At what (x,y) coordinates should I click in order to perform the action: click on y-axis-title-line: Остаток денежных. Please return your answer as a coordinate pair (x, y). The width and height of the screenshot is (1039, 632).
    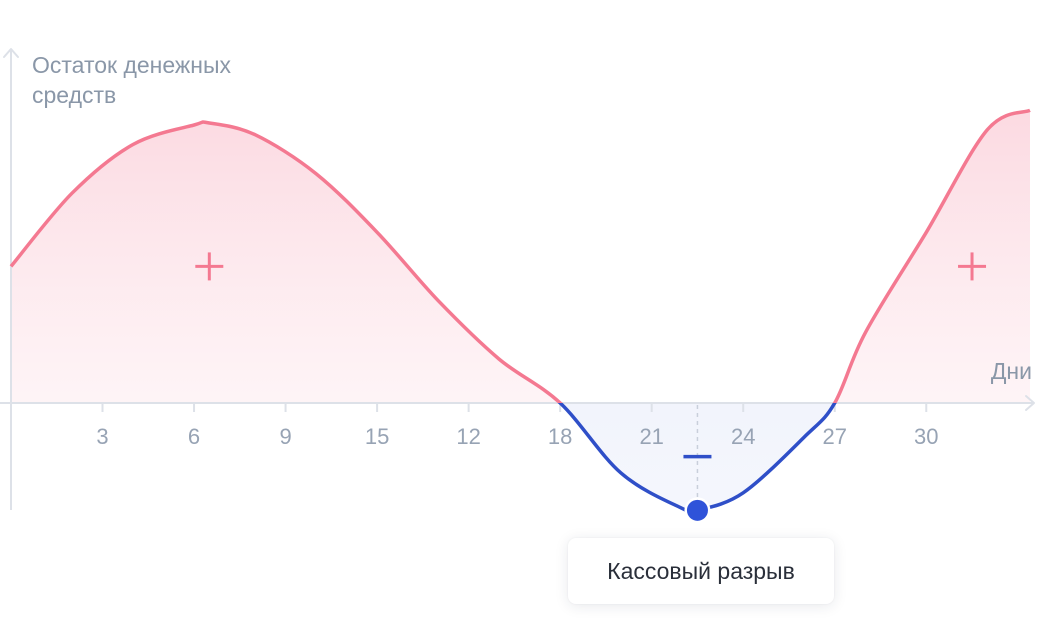
    Looking at the image, I should click on (132, 65).